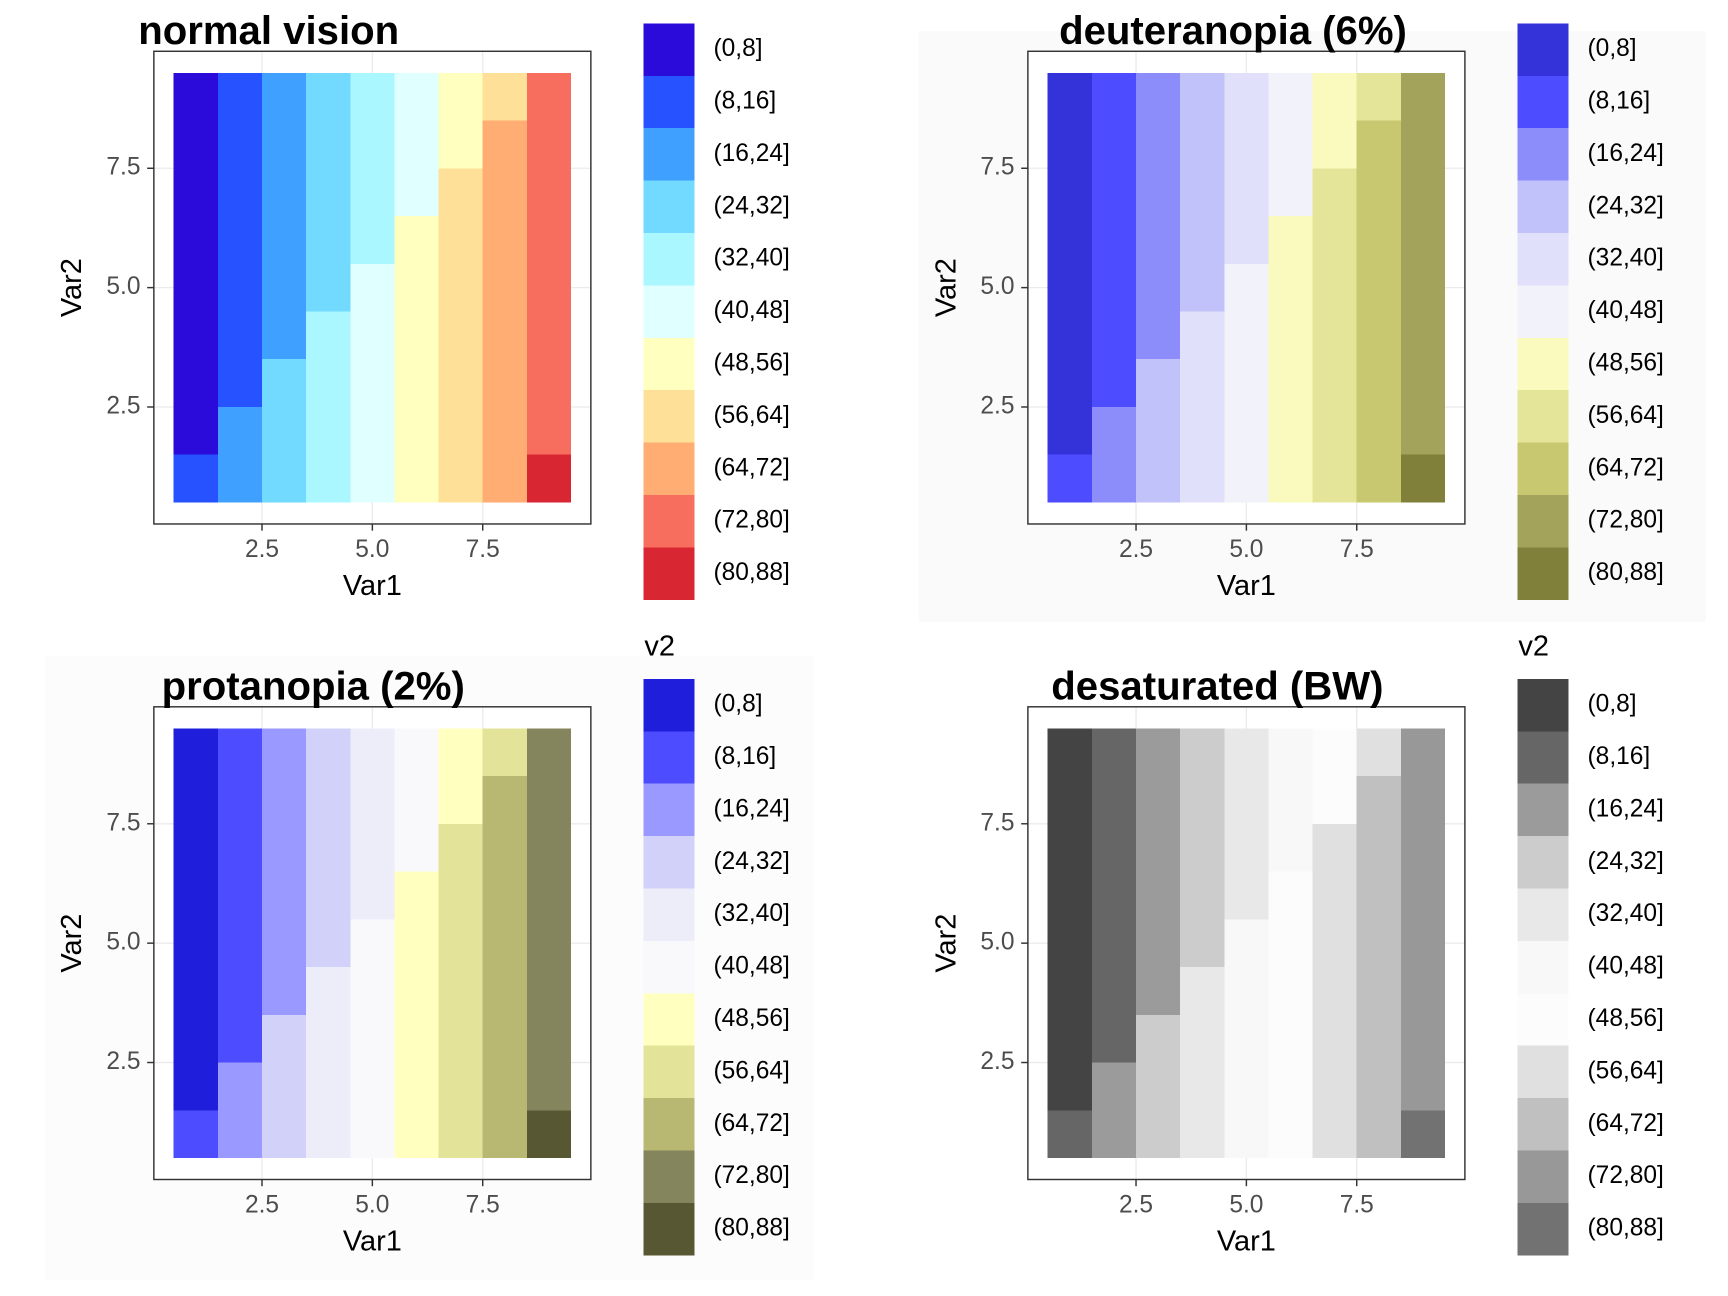 This screenshot has width=1728, height=1296. Describe the element at coordinates (268, 30) in the screenshot. I see `chart-title: normal vision` at that location.